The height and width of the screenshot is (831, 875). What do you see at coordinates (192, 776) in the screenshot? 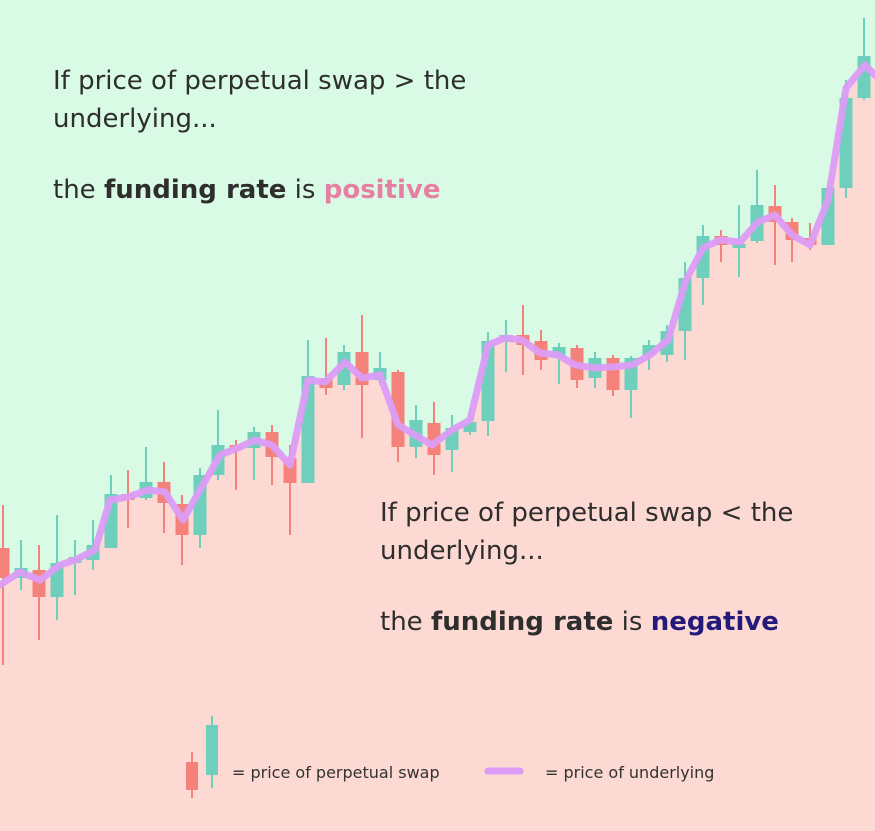
I see `legend-candle-red` at bounding box center [192, 776].